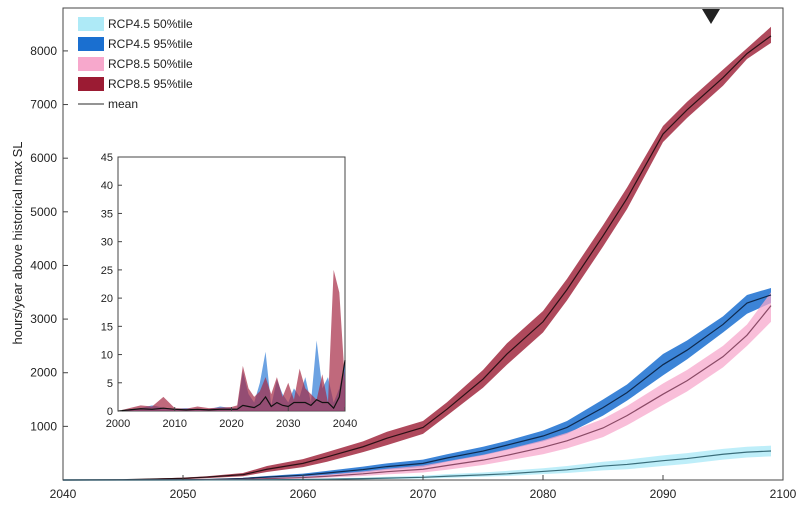 The width and height of the screenshot is (803, 508). What do you see at coordinates (150, 84) in the screenshot?
I see `legend-label-rcp85_95: RCP8.5 95%tile` at bounding box center [150, 84].